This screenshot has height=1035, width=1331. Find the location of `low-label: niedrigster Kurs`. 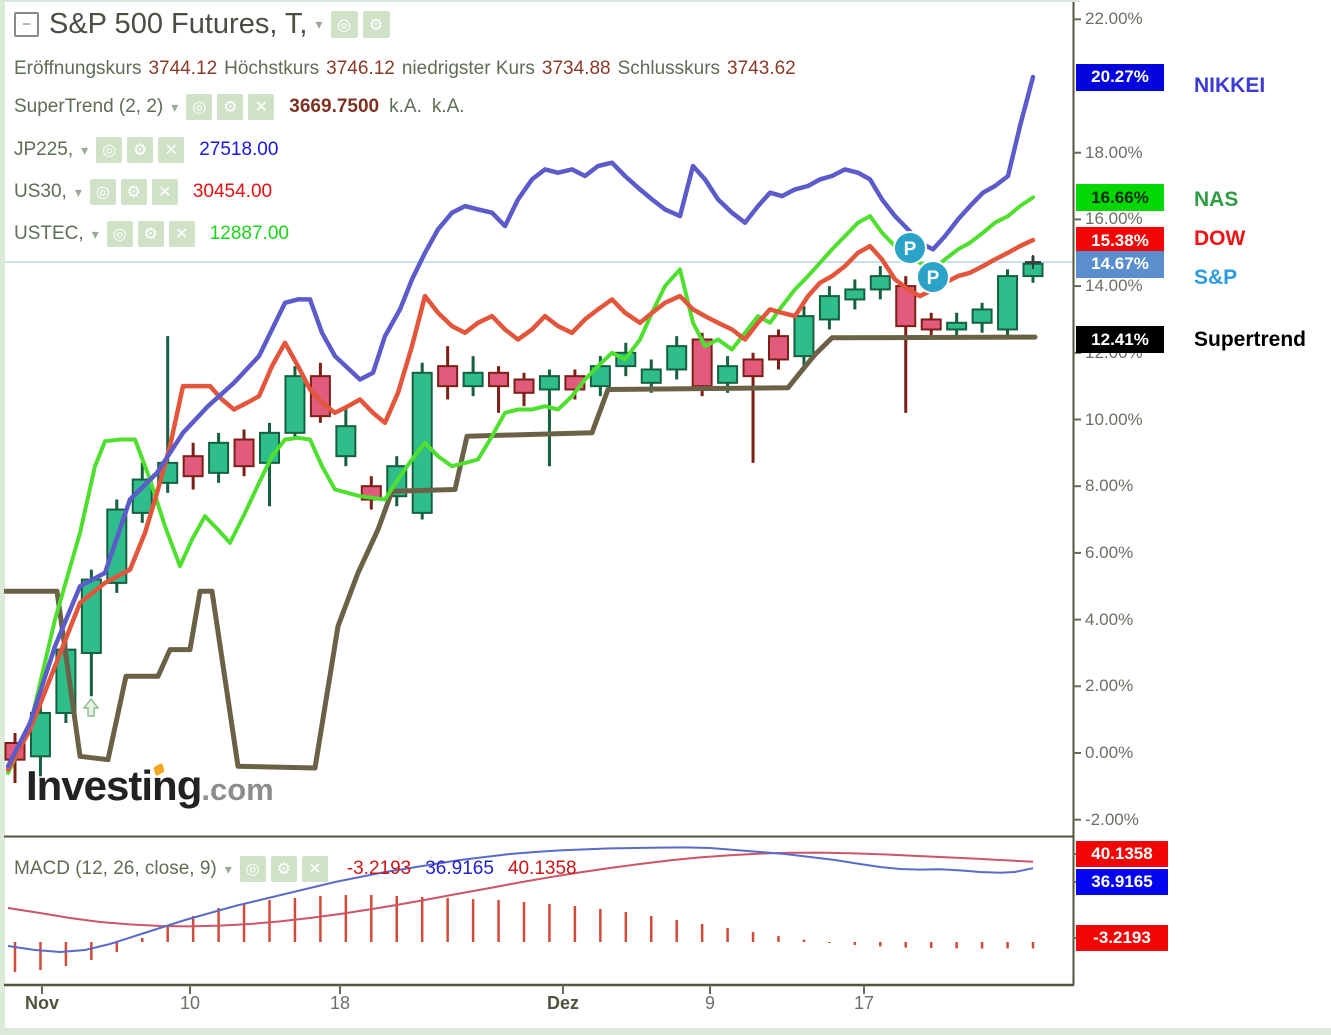

low-label: niedrigster Kurs is located at coordinates (468, 68).